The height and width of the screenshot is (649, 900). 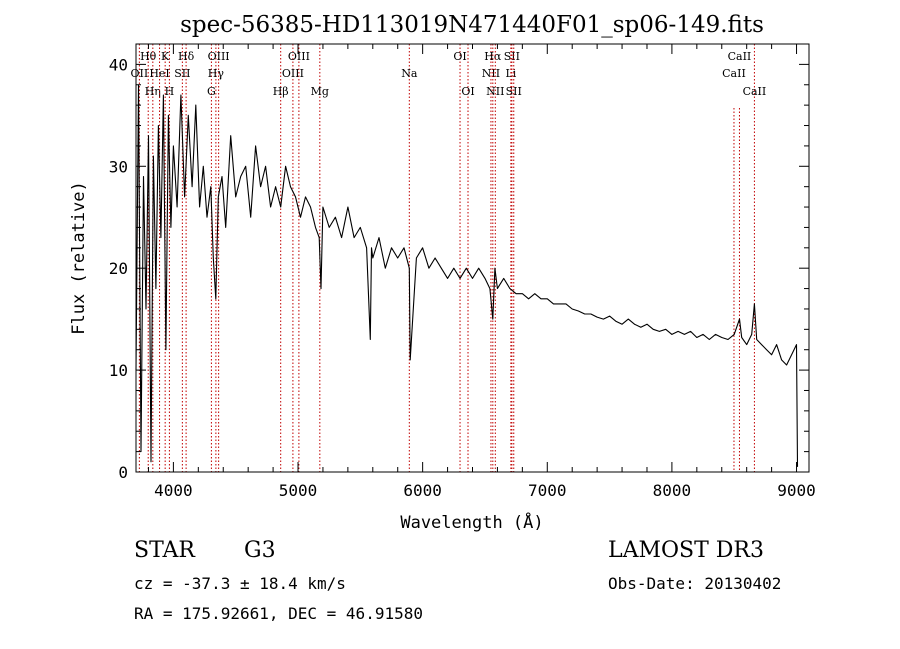 What do you see at coordinates (320, 91) in the screenshot?
I see `spectral-line-label-14: Mg` at bounding box center [320, 91].